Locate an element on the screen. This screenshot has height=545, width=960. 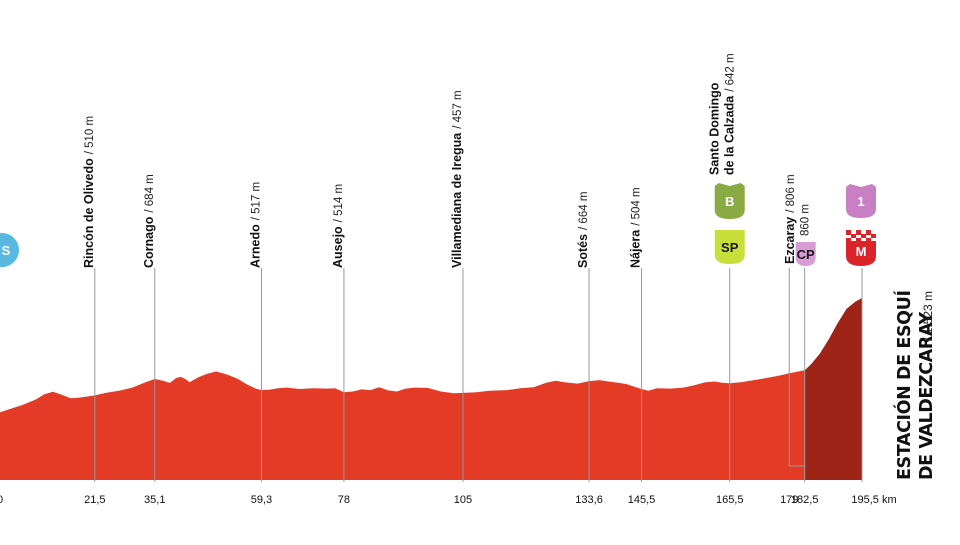
waypoint-altitude: / 806 m is located at coordinates (791, 193).